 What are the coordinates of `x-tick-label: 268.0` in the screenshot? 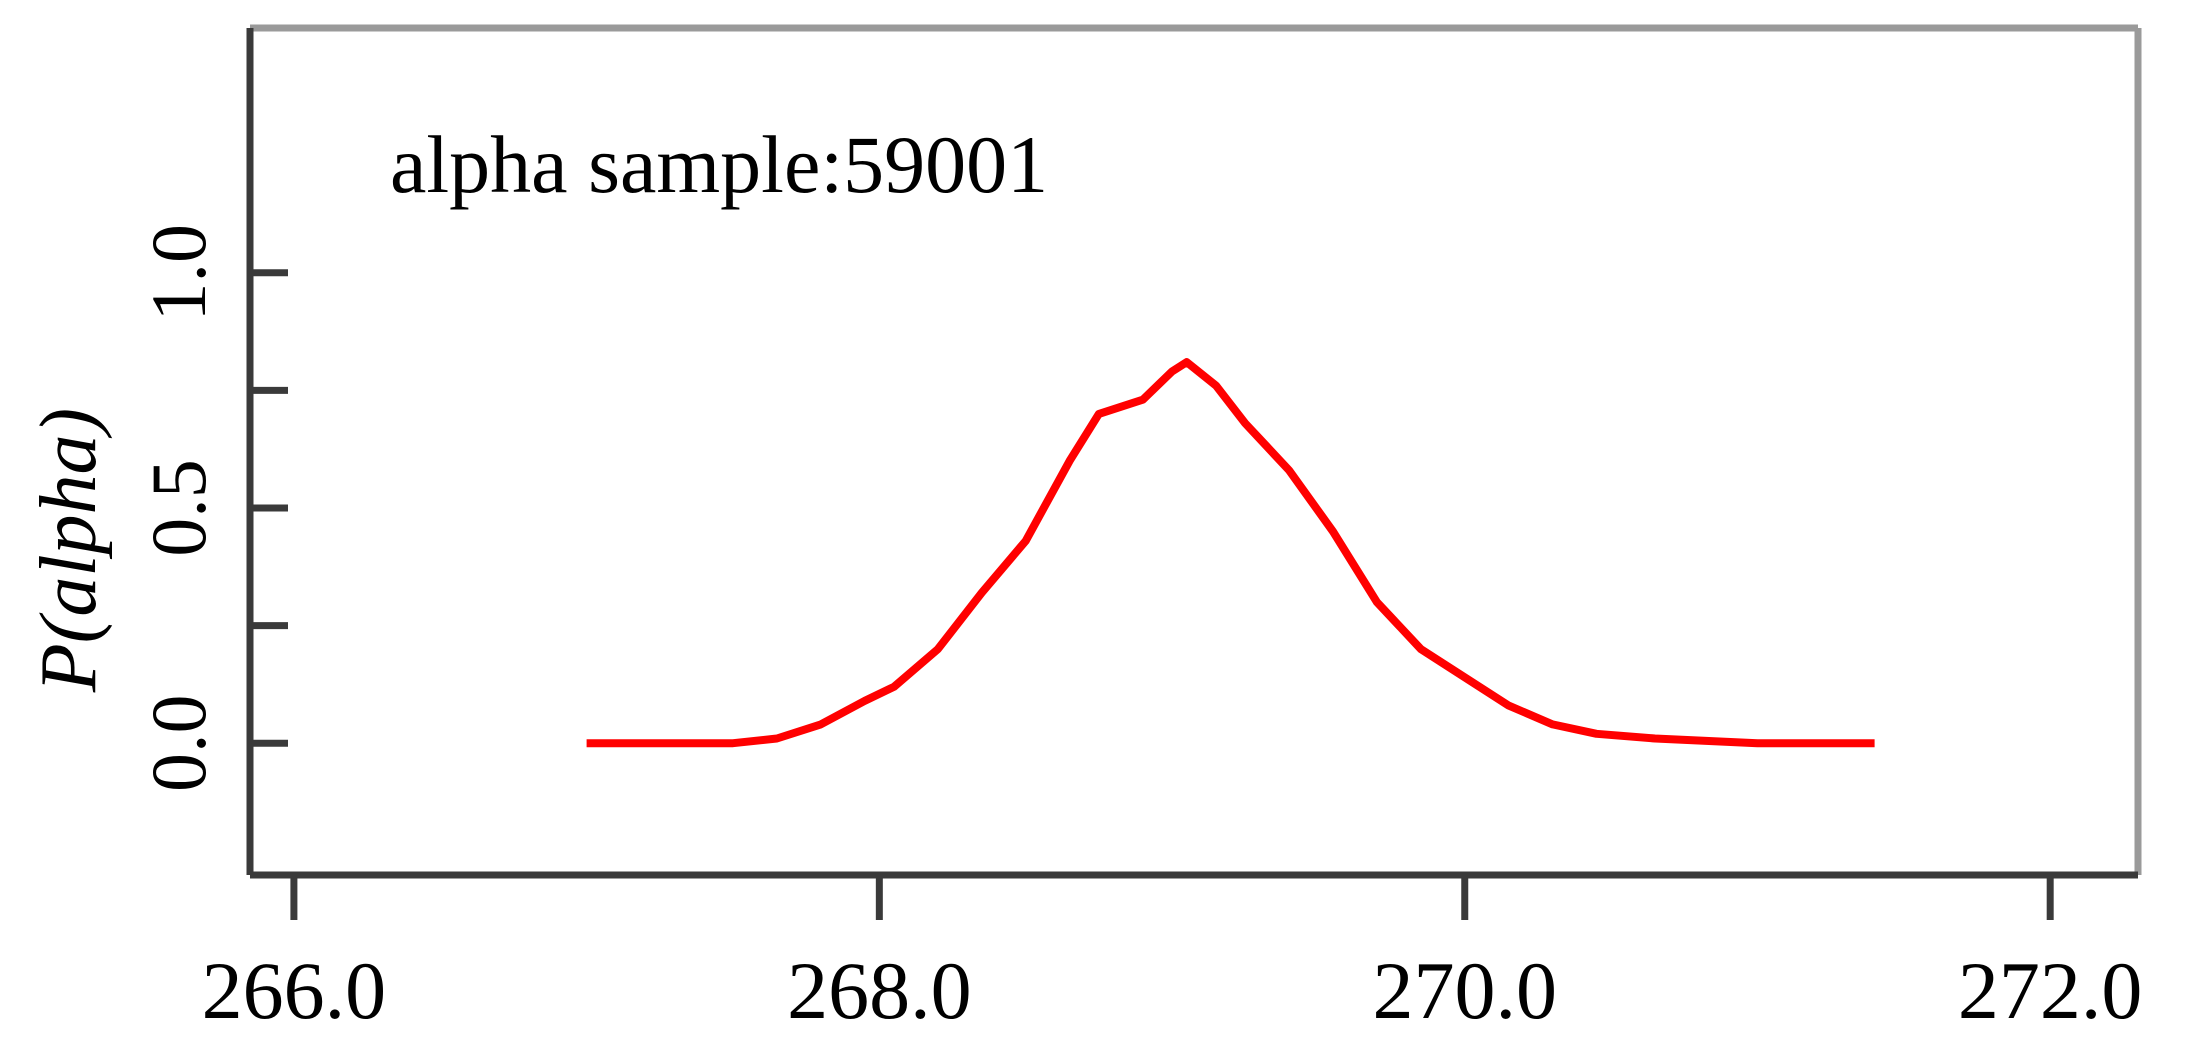 It's located at (879, 990).